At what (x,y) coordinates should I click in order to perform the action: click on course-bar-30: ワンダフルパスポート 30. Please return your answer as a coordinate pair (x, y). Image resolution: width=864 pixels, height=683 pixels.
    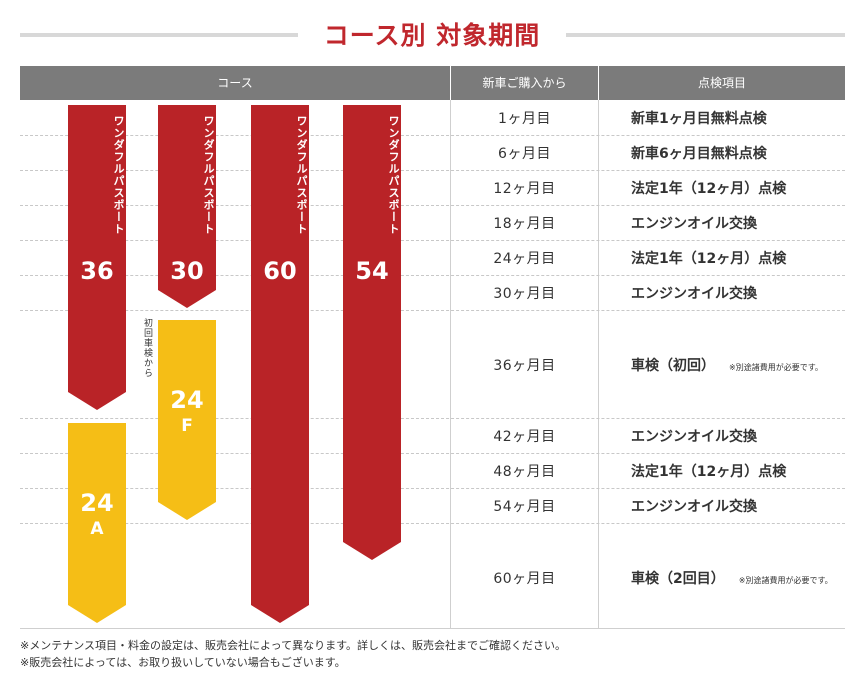
    Looking at the image, I should click on (187, 206).